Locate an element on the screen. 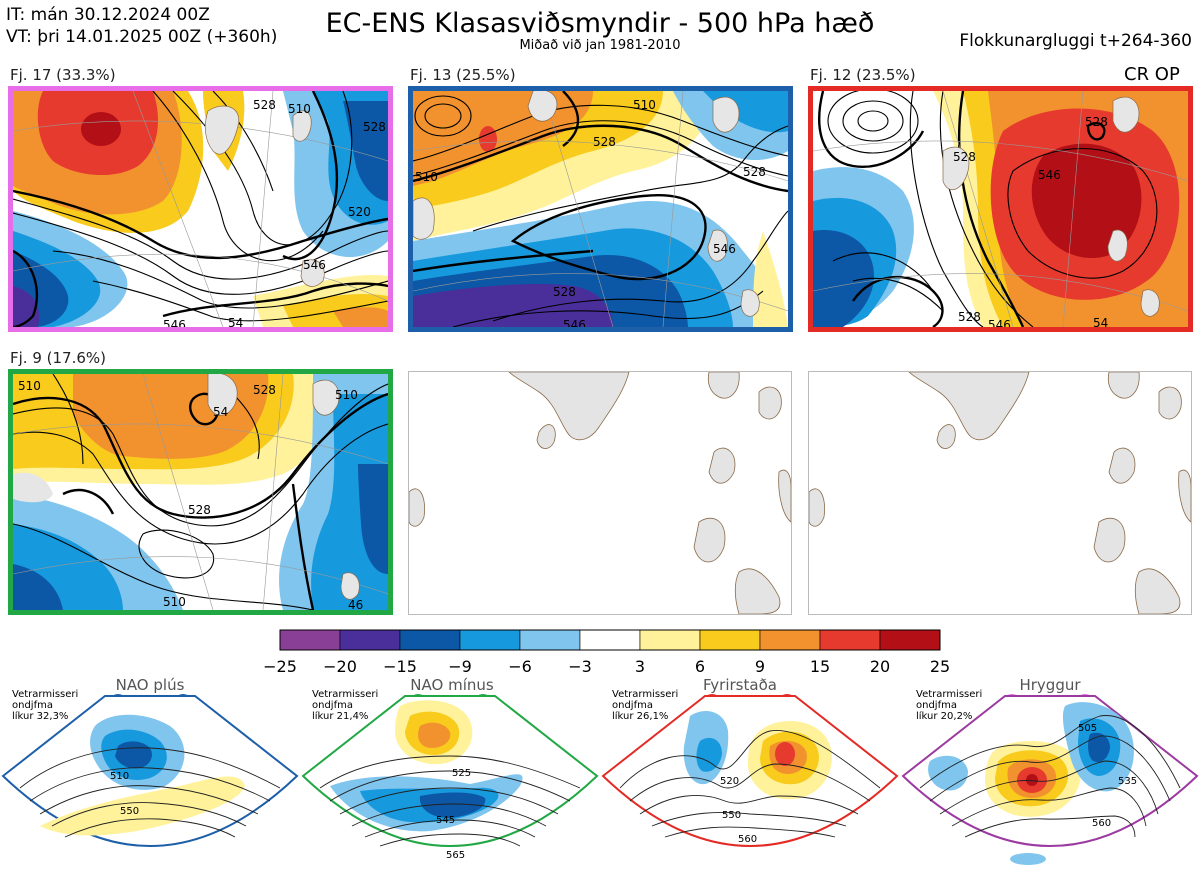 This screenshot has width=1200, height=875. colorbar-tick-label: −15 is located at coordinates (400, 666).